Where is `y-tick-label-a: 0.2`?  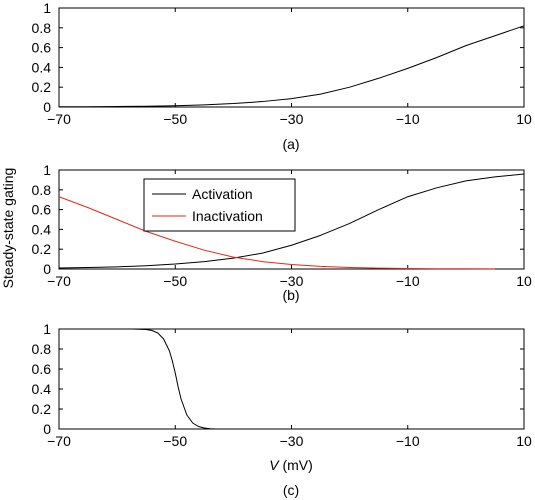 y-tick-label-a: 0.2 is located at coordinates (42, 87).